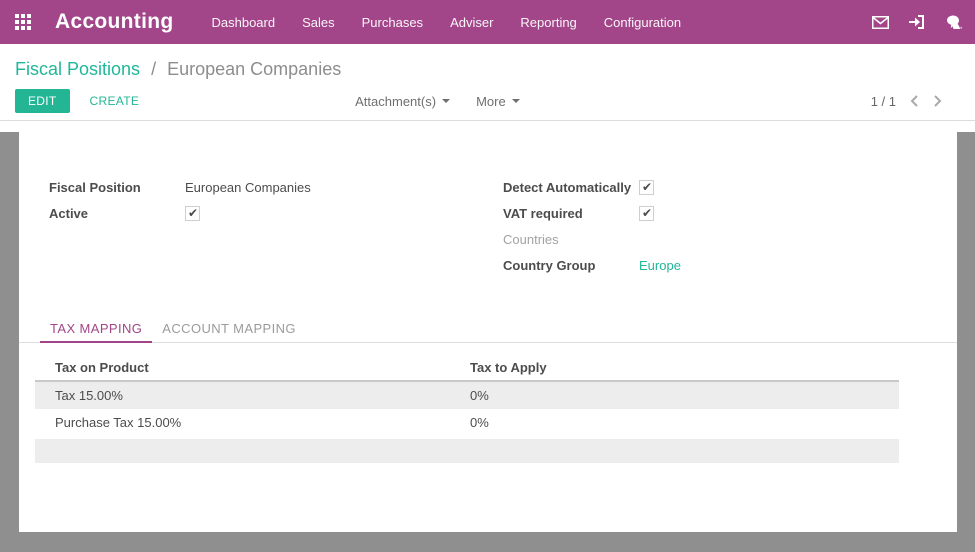 The height and width of the screenshot is (552, 975). What do you see at coordinates (646, 187) in the screenshot?
I see `detect-automatically-checkbox` at bounding box center [646, 187].